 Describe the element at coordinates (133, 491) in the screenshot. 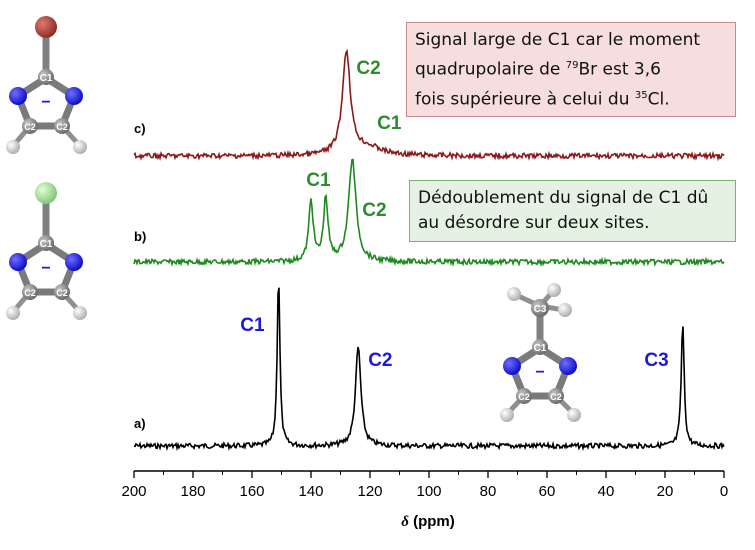

I see `x-tick-label: 200` at that location.